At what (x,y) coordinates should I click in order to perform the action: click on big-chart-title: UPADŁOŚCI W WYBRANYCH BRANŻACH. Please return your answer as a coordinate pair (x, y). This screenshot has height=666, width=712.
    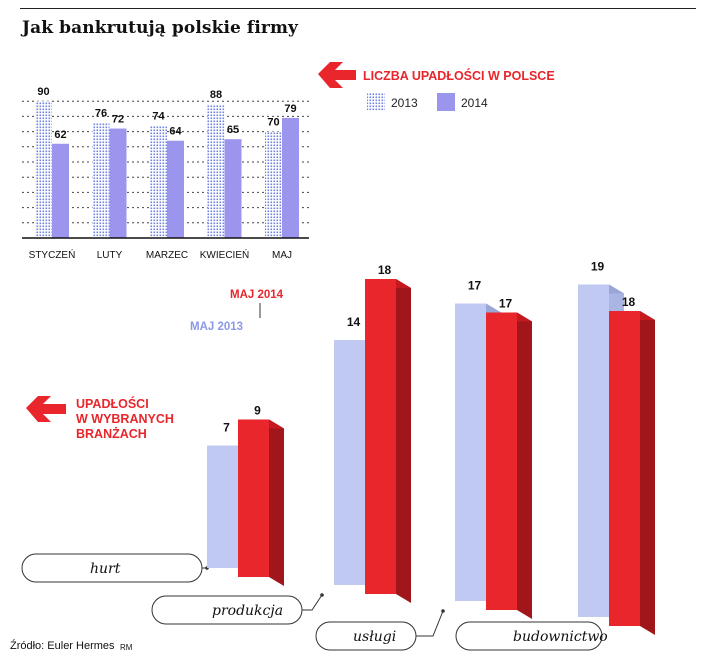
    Looking at the image, I should click on (126, 418).